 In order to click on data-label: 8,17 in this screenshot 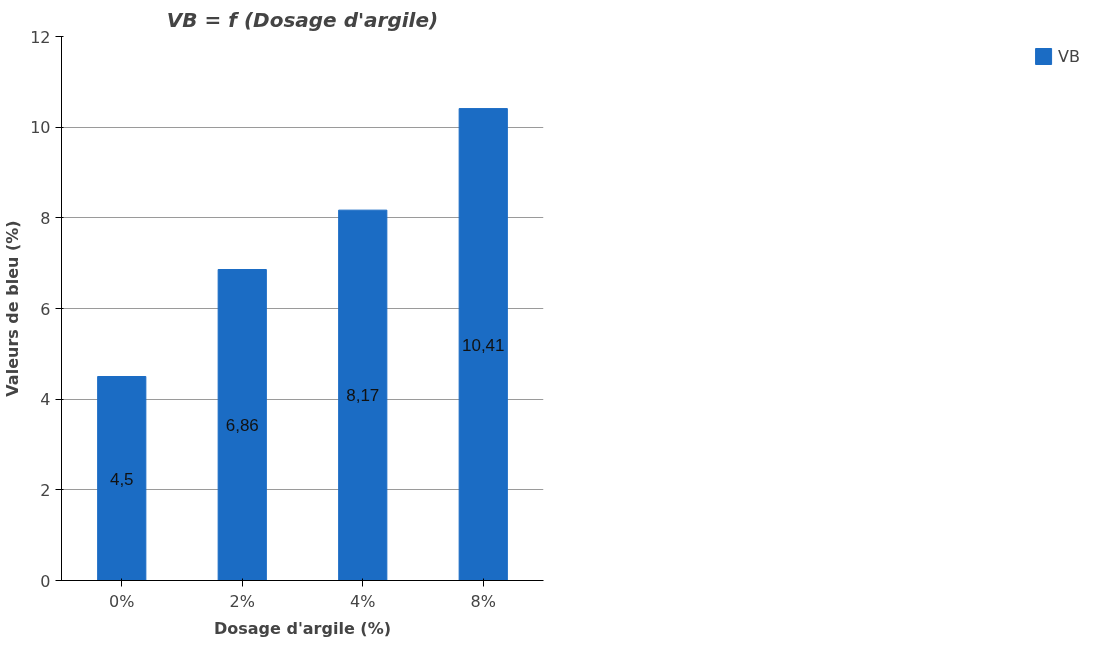, I will do `click(363, 396)`.